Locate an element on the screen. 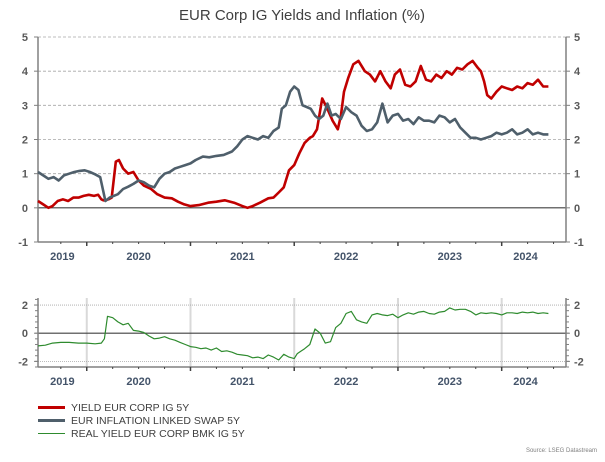 This screenshot has height=462, width=605. y-tick-label-left: 5 is located at coordinates (25, 38).